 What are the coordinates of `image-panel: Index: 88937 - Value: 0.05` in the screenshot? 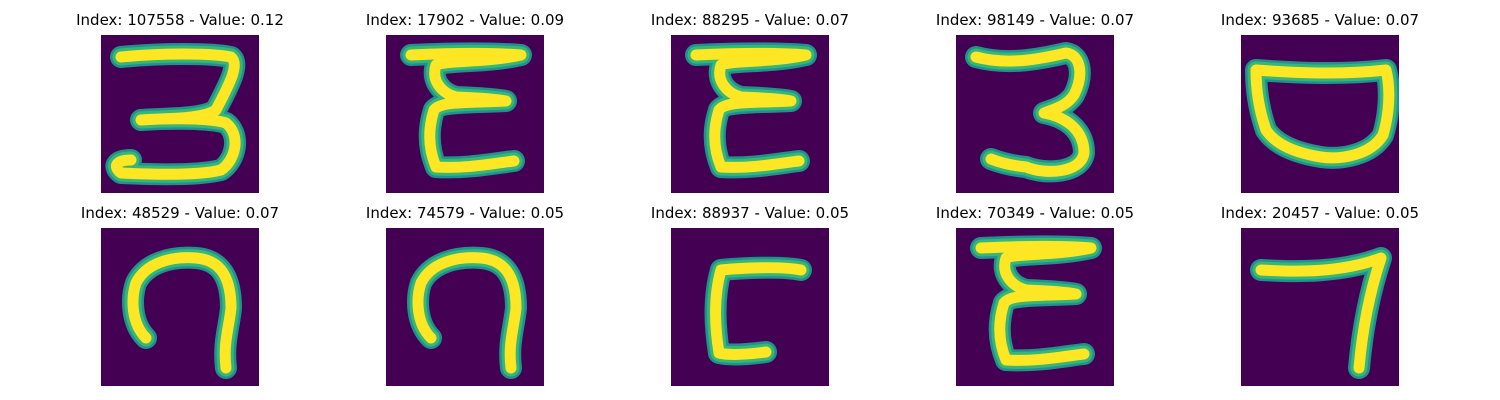 It's located at (750, 298).